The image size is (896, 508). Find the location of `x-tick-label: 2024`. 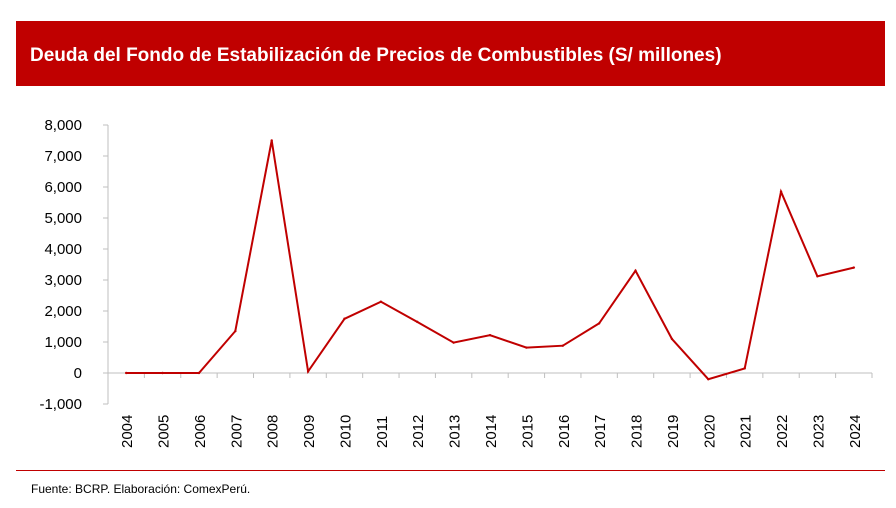

x-tick-label: 2024 is located at coordinates (855, 431).